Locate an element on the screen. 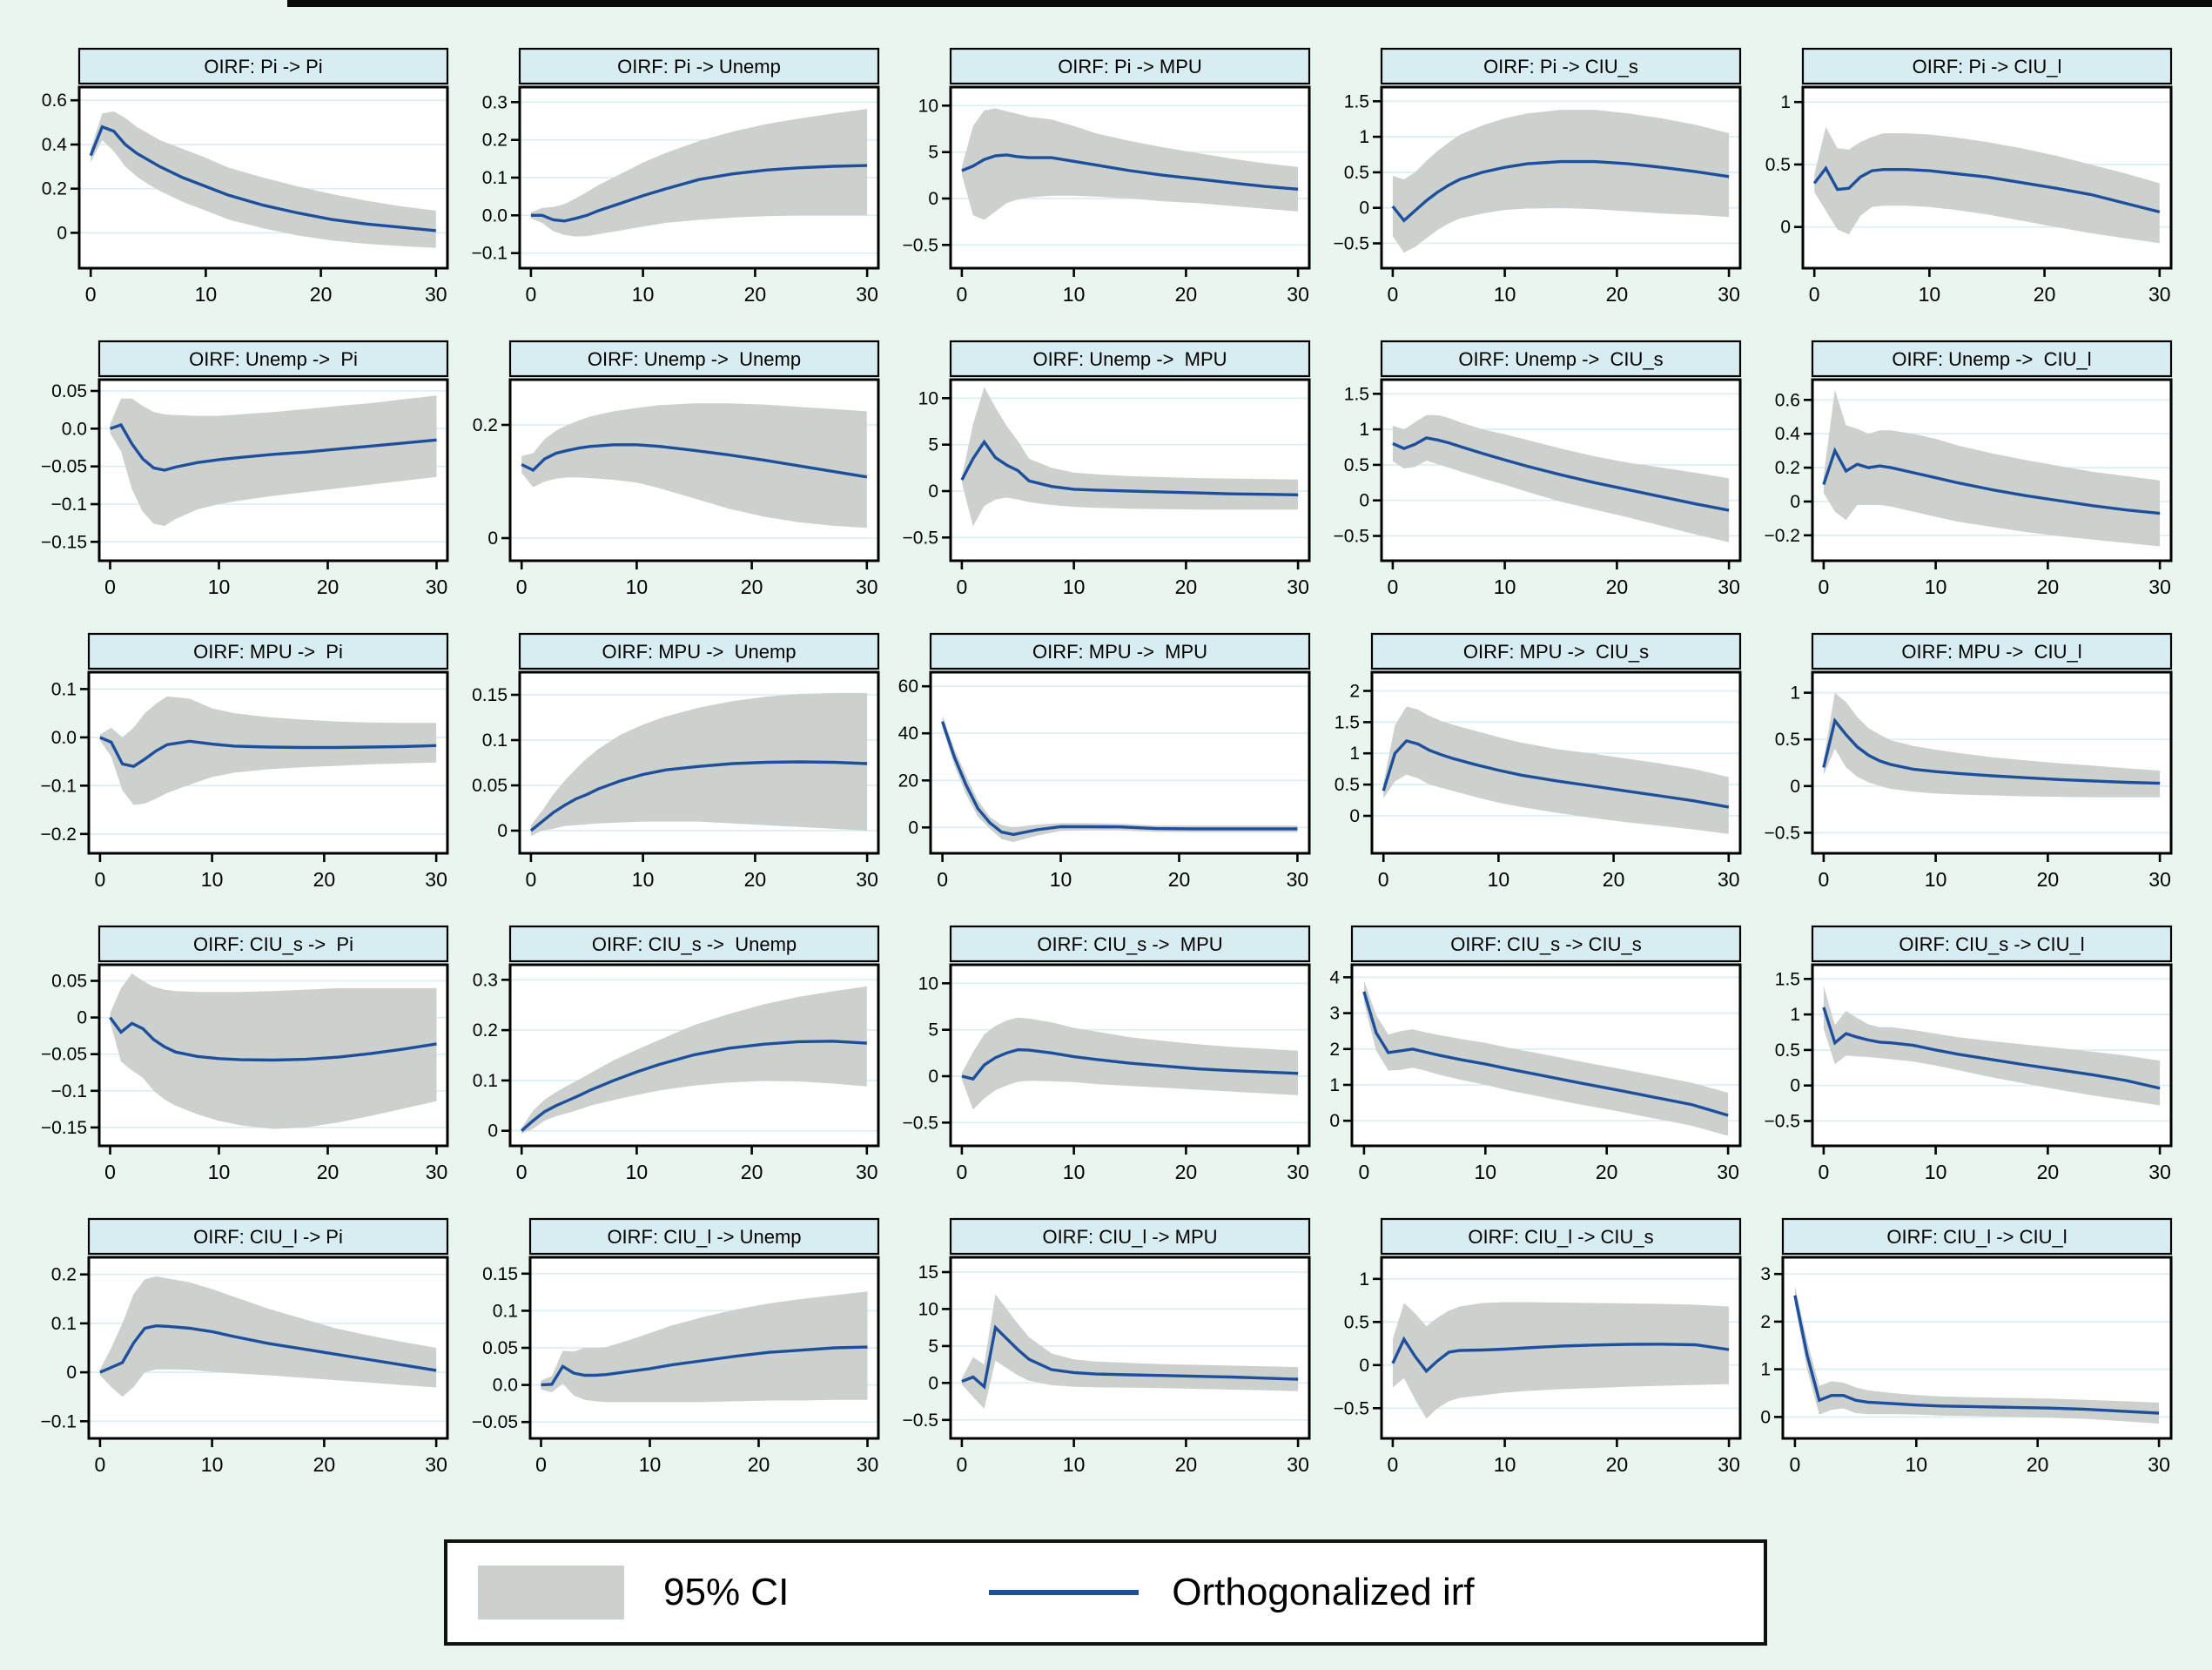 This screenshot has height=1670, width=2212. ci-band-swatch is located at coordinates (551, 1592).